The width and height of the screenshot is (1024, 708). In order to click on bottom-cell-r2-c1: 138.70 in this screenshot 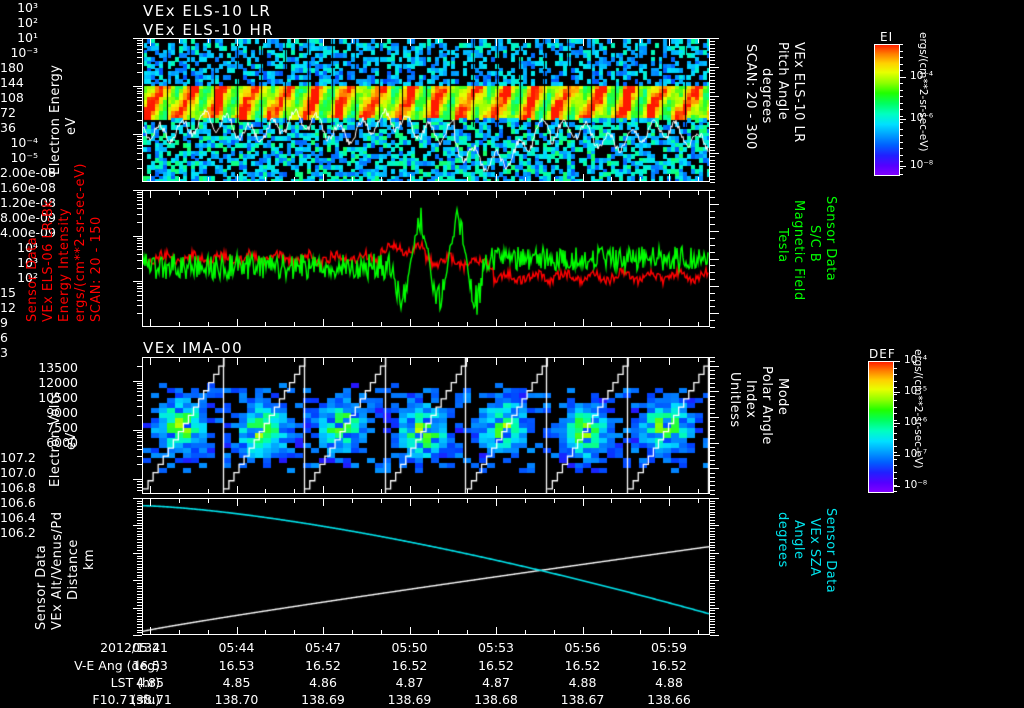, I will do `click(236, 699)`.